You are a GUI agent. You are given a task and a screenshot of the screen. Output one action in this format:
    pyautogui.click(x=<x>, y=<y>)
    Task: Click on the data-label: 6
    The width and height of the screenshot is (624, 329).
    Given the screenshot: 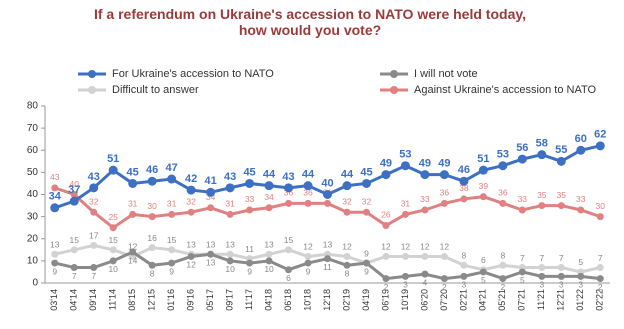 What is the action you would take?
    pyautogui.click(x=483, y=260)
    